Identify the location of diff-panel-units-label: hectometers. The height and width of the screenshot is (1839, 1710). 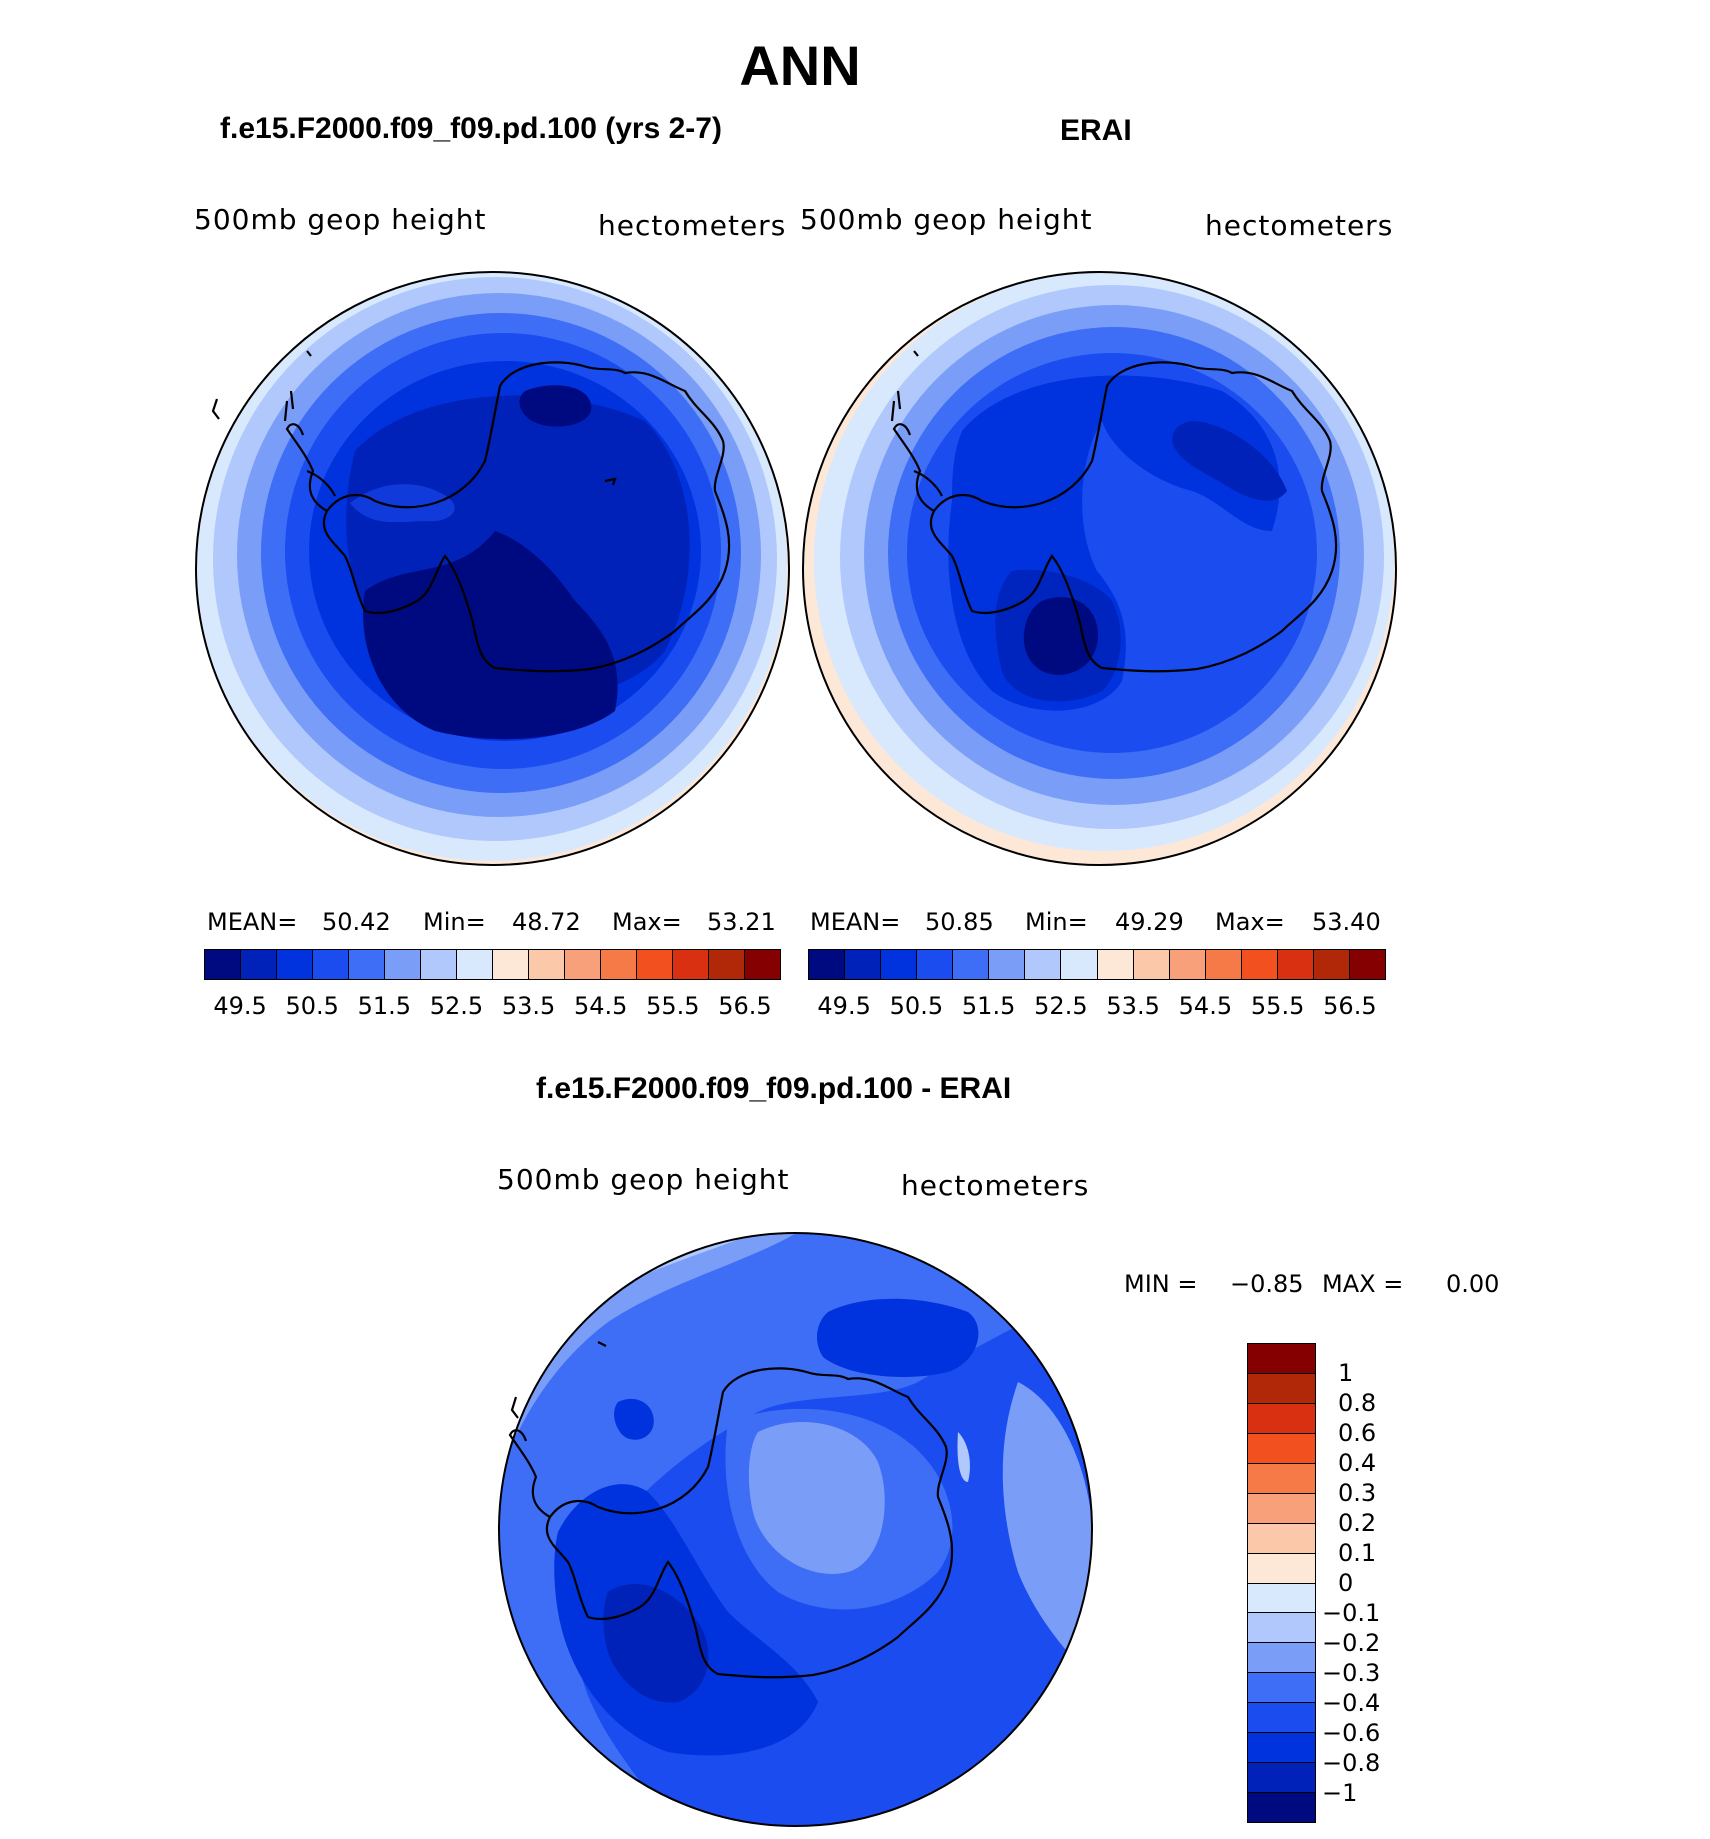
(995, 1185).